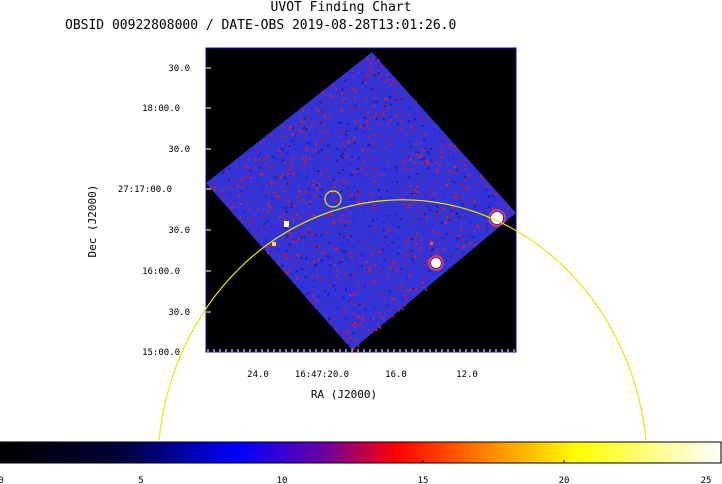 The width and height of the screenshot is (722, 484). I want to click on x-tick-label: 16:47:20.0, so click(322, 375).